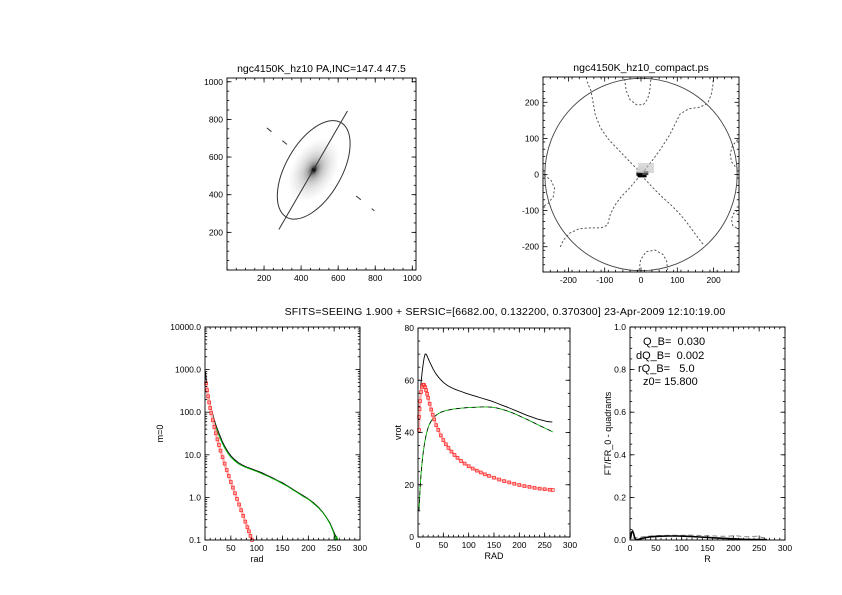 The height and width of the screenshot is (595, 842). Describe the element at coordinates (707, 559) in the screenshot. I see `x-axis-label: R` at that location.